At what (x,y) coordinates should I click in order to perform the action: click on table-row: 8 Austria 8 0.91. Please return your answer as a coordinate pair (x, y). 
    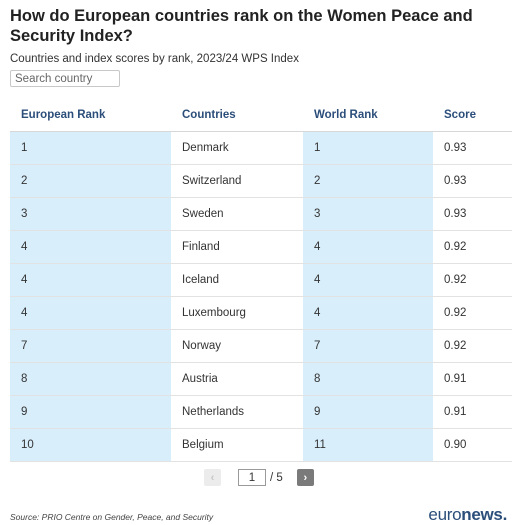
    Looking at the image, I should click on (261, 379).